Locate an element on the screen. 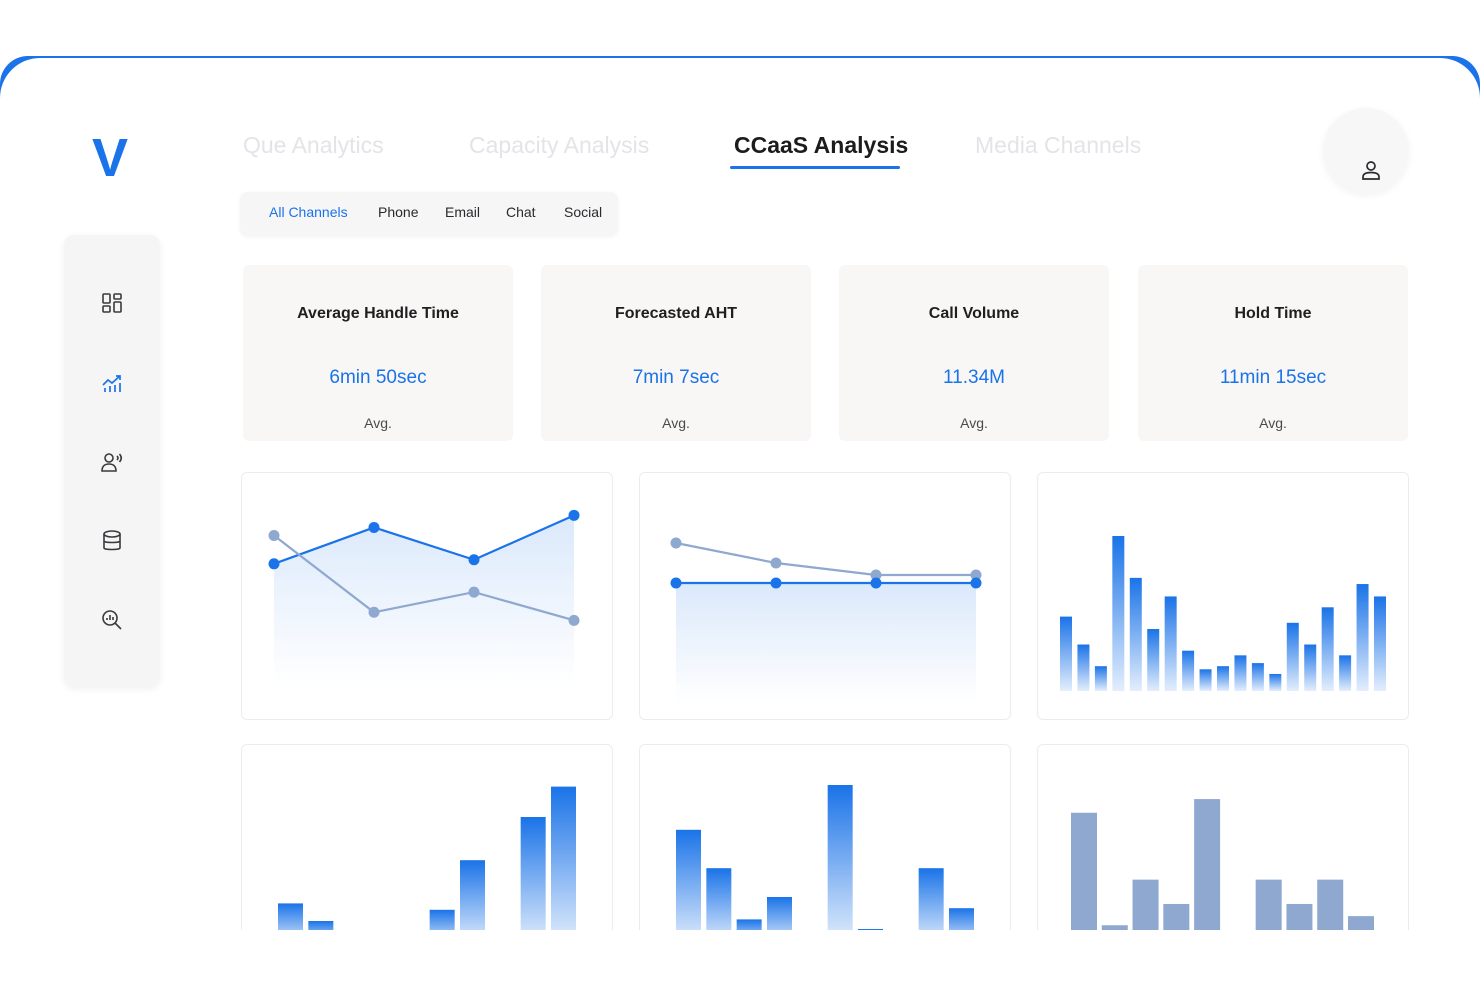  user-avatar-button is located at coordinates (1366, 151).